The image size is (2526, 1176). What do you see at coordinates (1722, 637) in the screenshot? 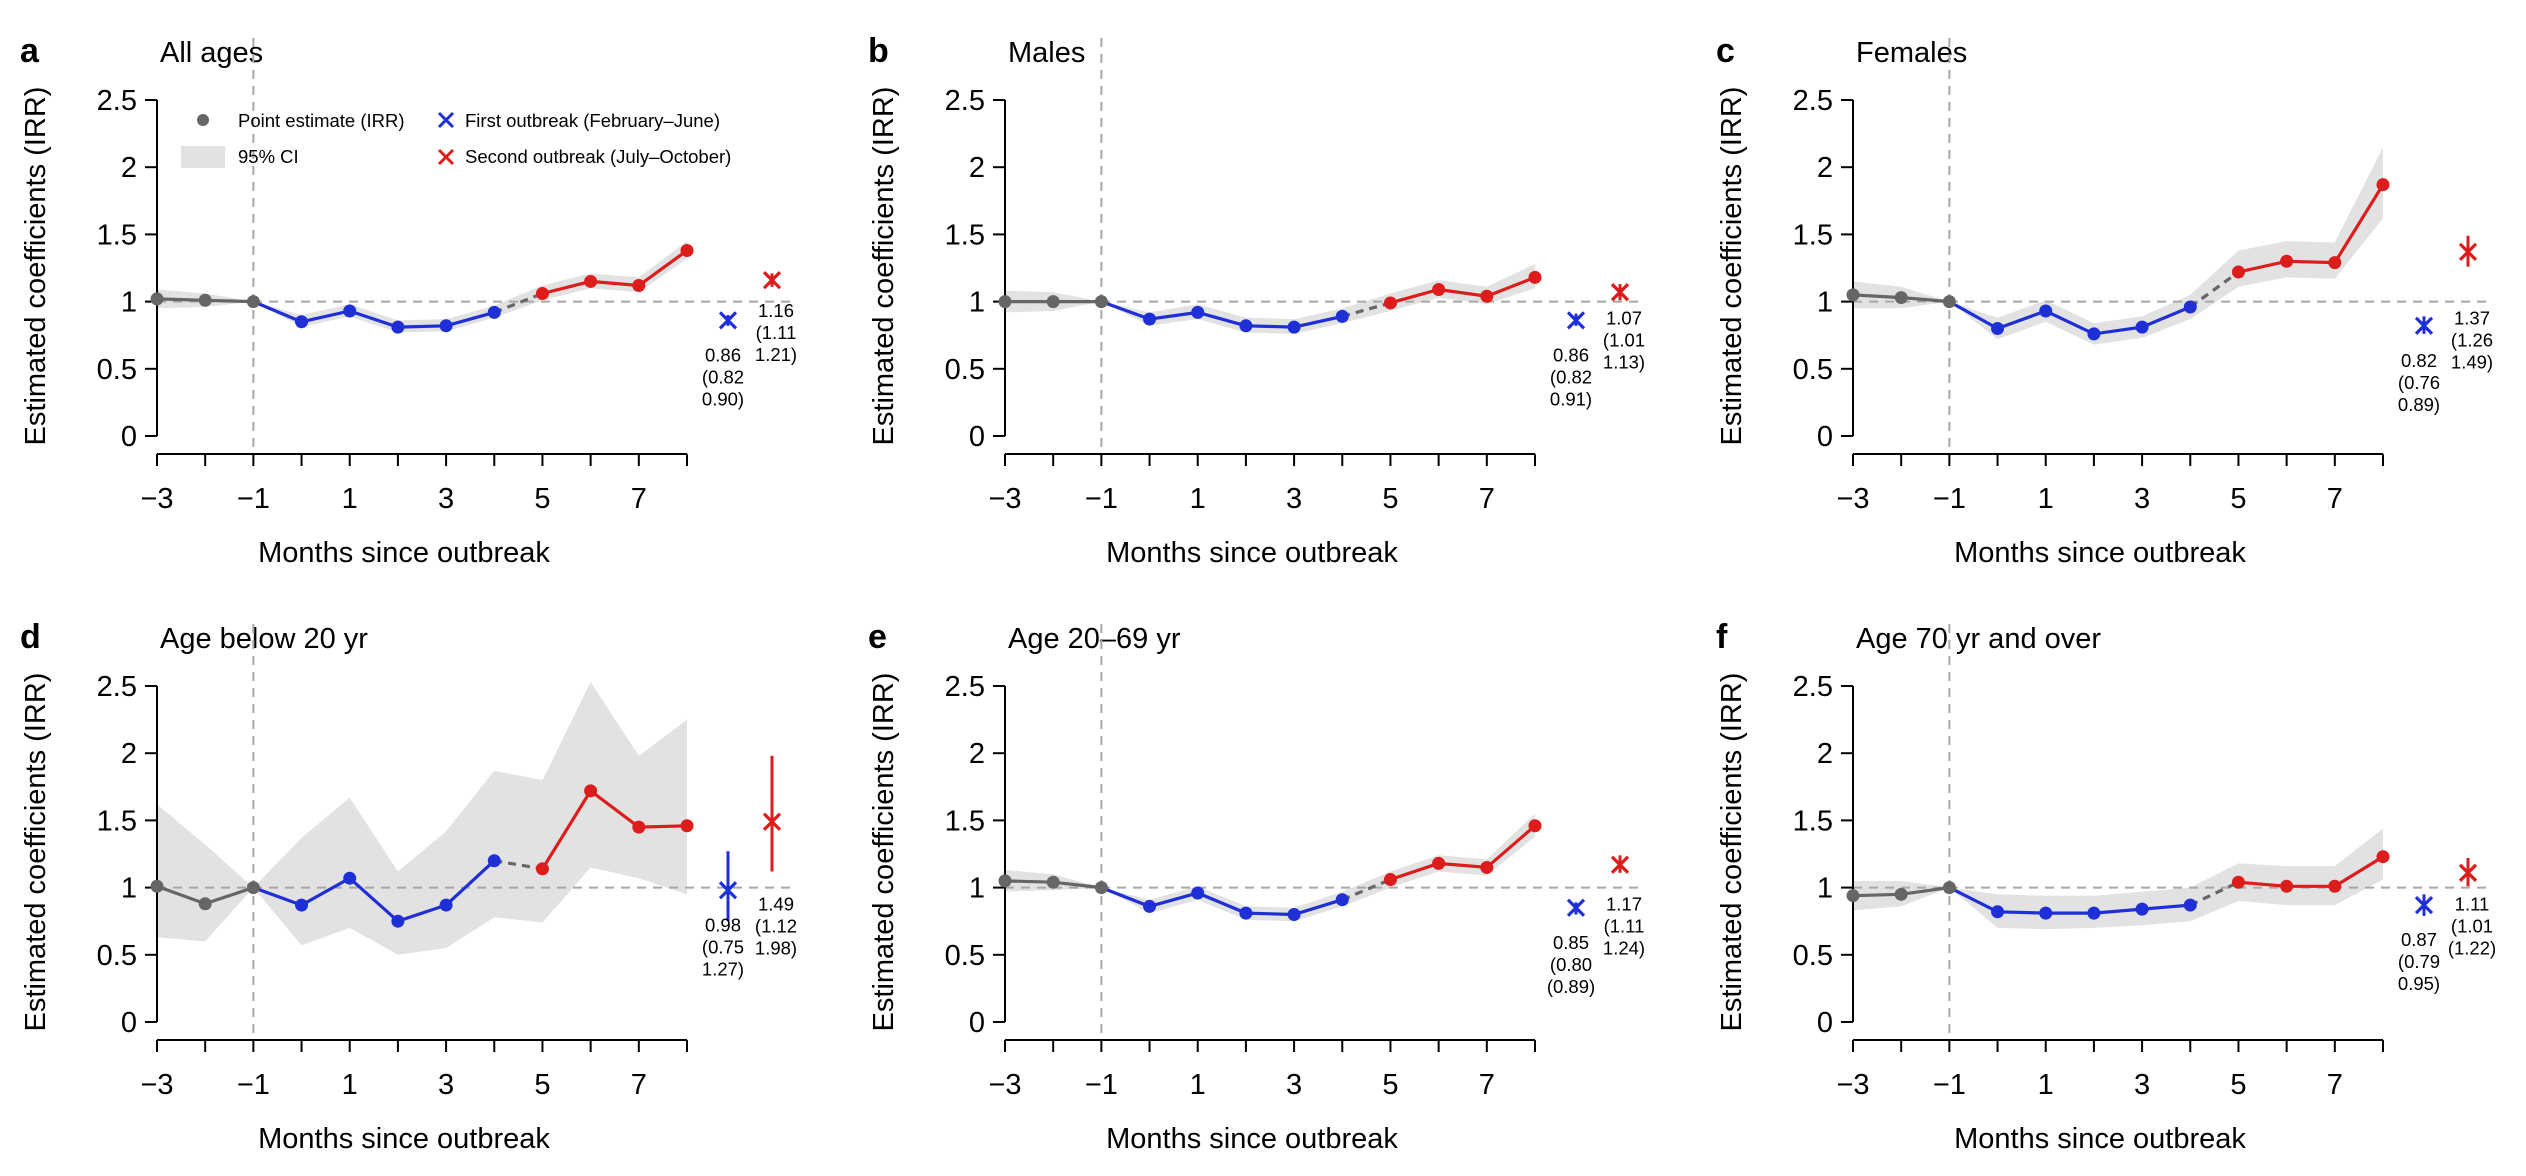
I see `panel-letter: f` at bounding box center [1722, 637].